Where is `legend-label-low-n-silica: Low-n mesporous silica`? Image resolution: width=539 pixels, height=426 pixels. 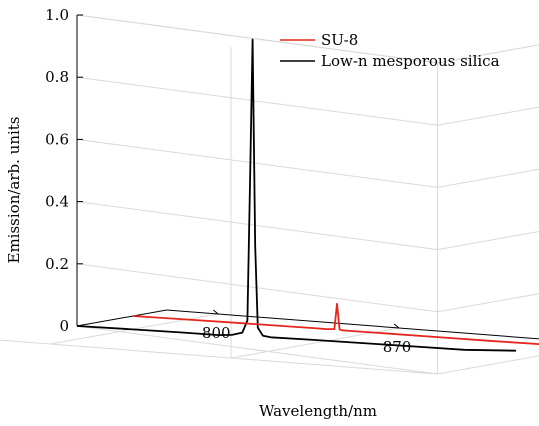 legend-label-low-n-silica: Low-n mesporous silica is located at coordinates (410, 61).